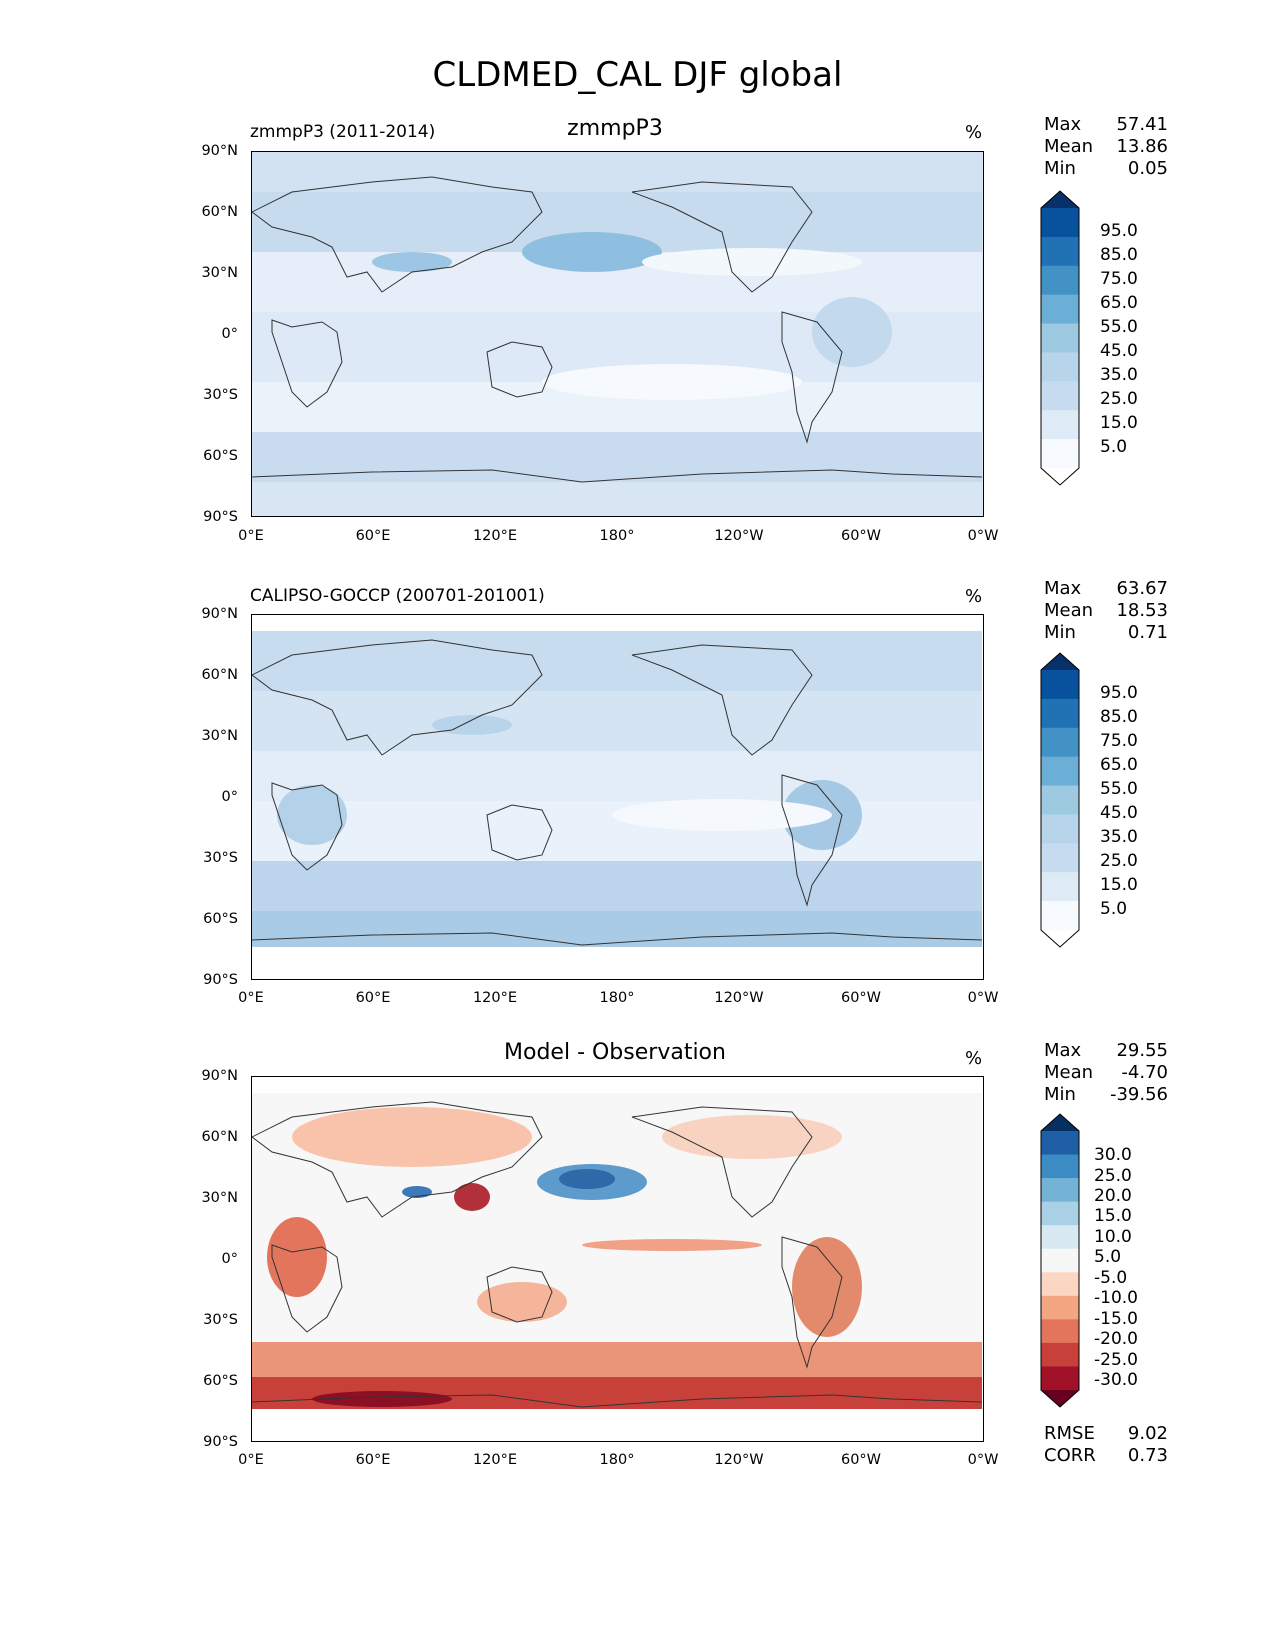 Image resolution: width=1275 pixels, height=1650 pixels. Describe the element at coordinates (229, 1259) in the screenshot. I see `panel-3-lat-tick-0: 0°` at that location.